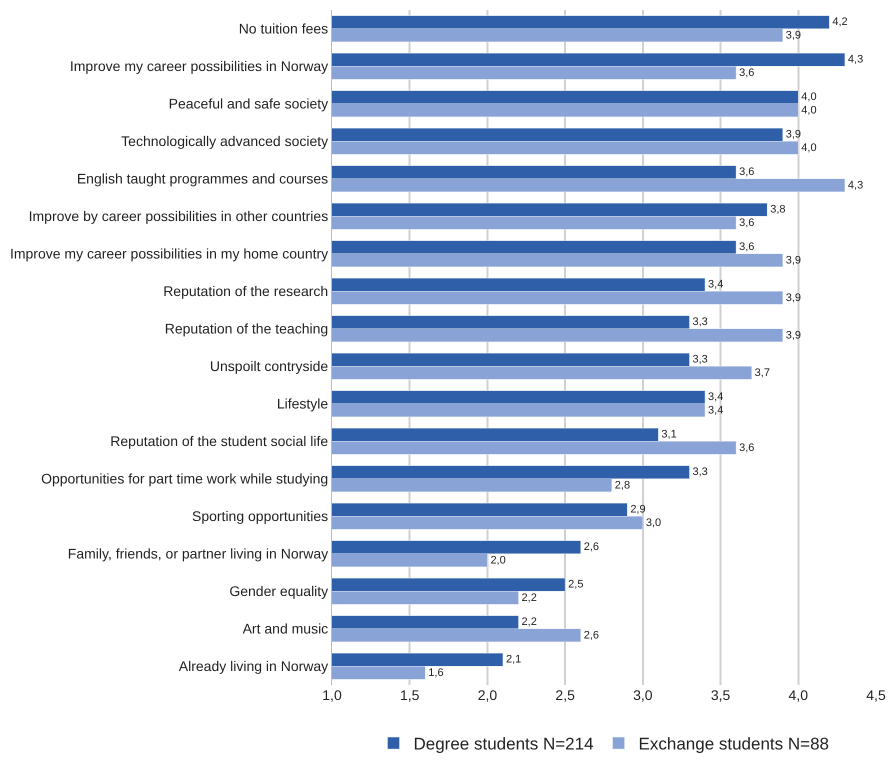  I want to click on data-label: 3,7, so click(762, 372).